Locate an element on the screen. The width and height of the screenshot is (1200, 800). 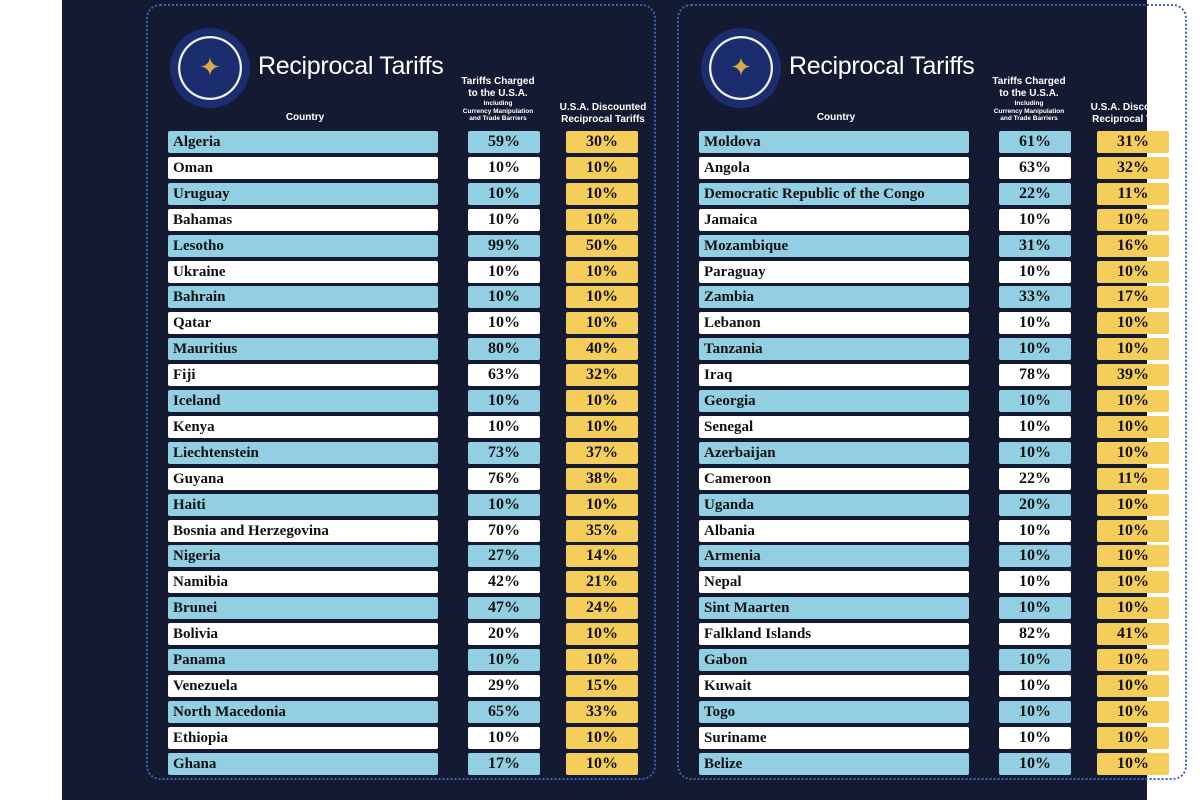
charged-tariff-cell: 80% is located at coordinates (504, 349).